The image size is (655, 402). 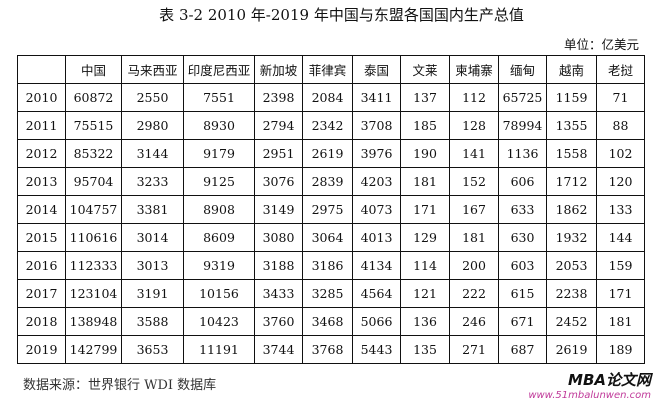 What do you see at coordinates (41, 69) in the screenshot?
I see `column-header` at bounding box center [41, 69].